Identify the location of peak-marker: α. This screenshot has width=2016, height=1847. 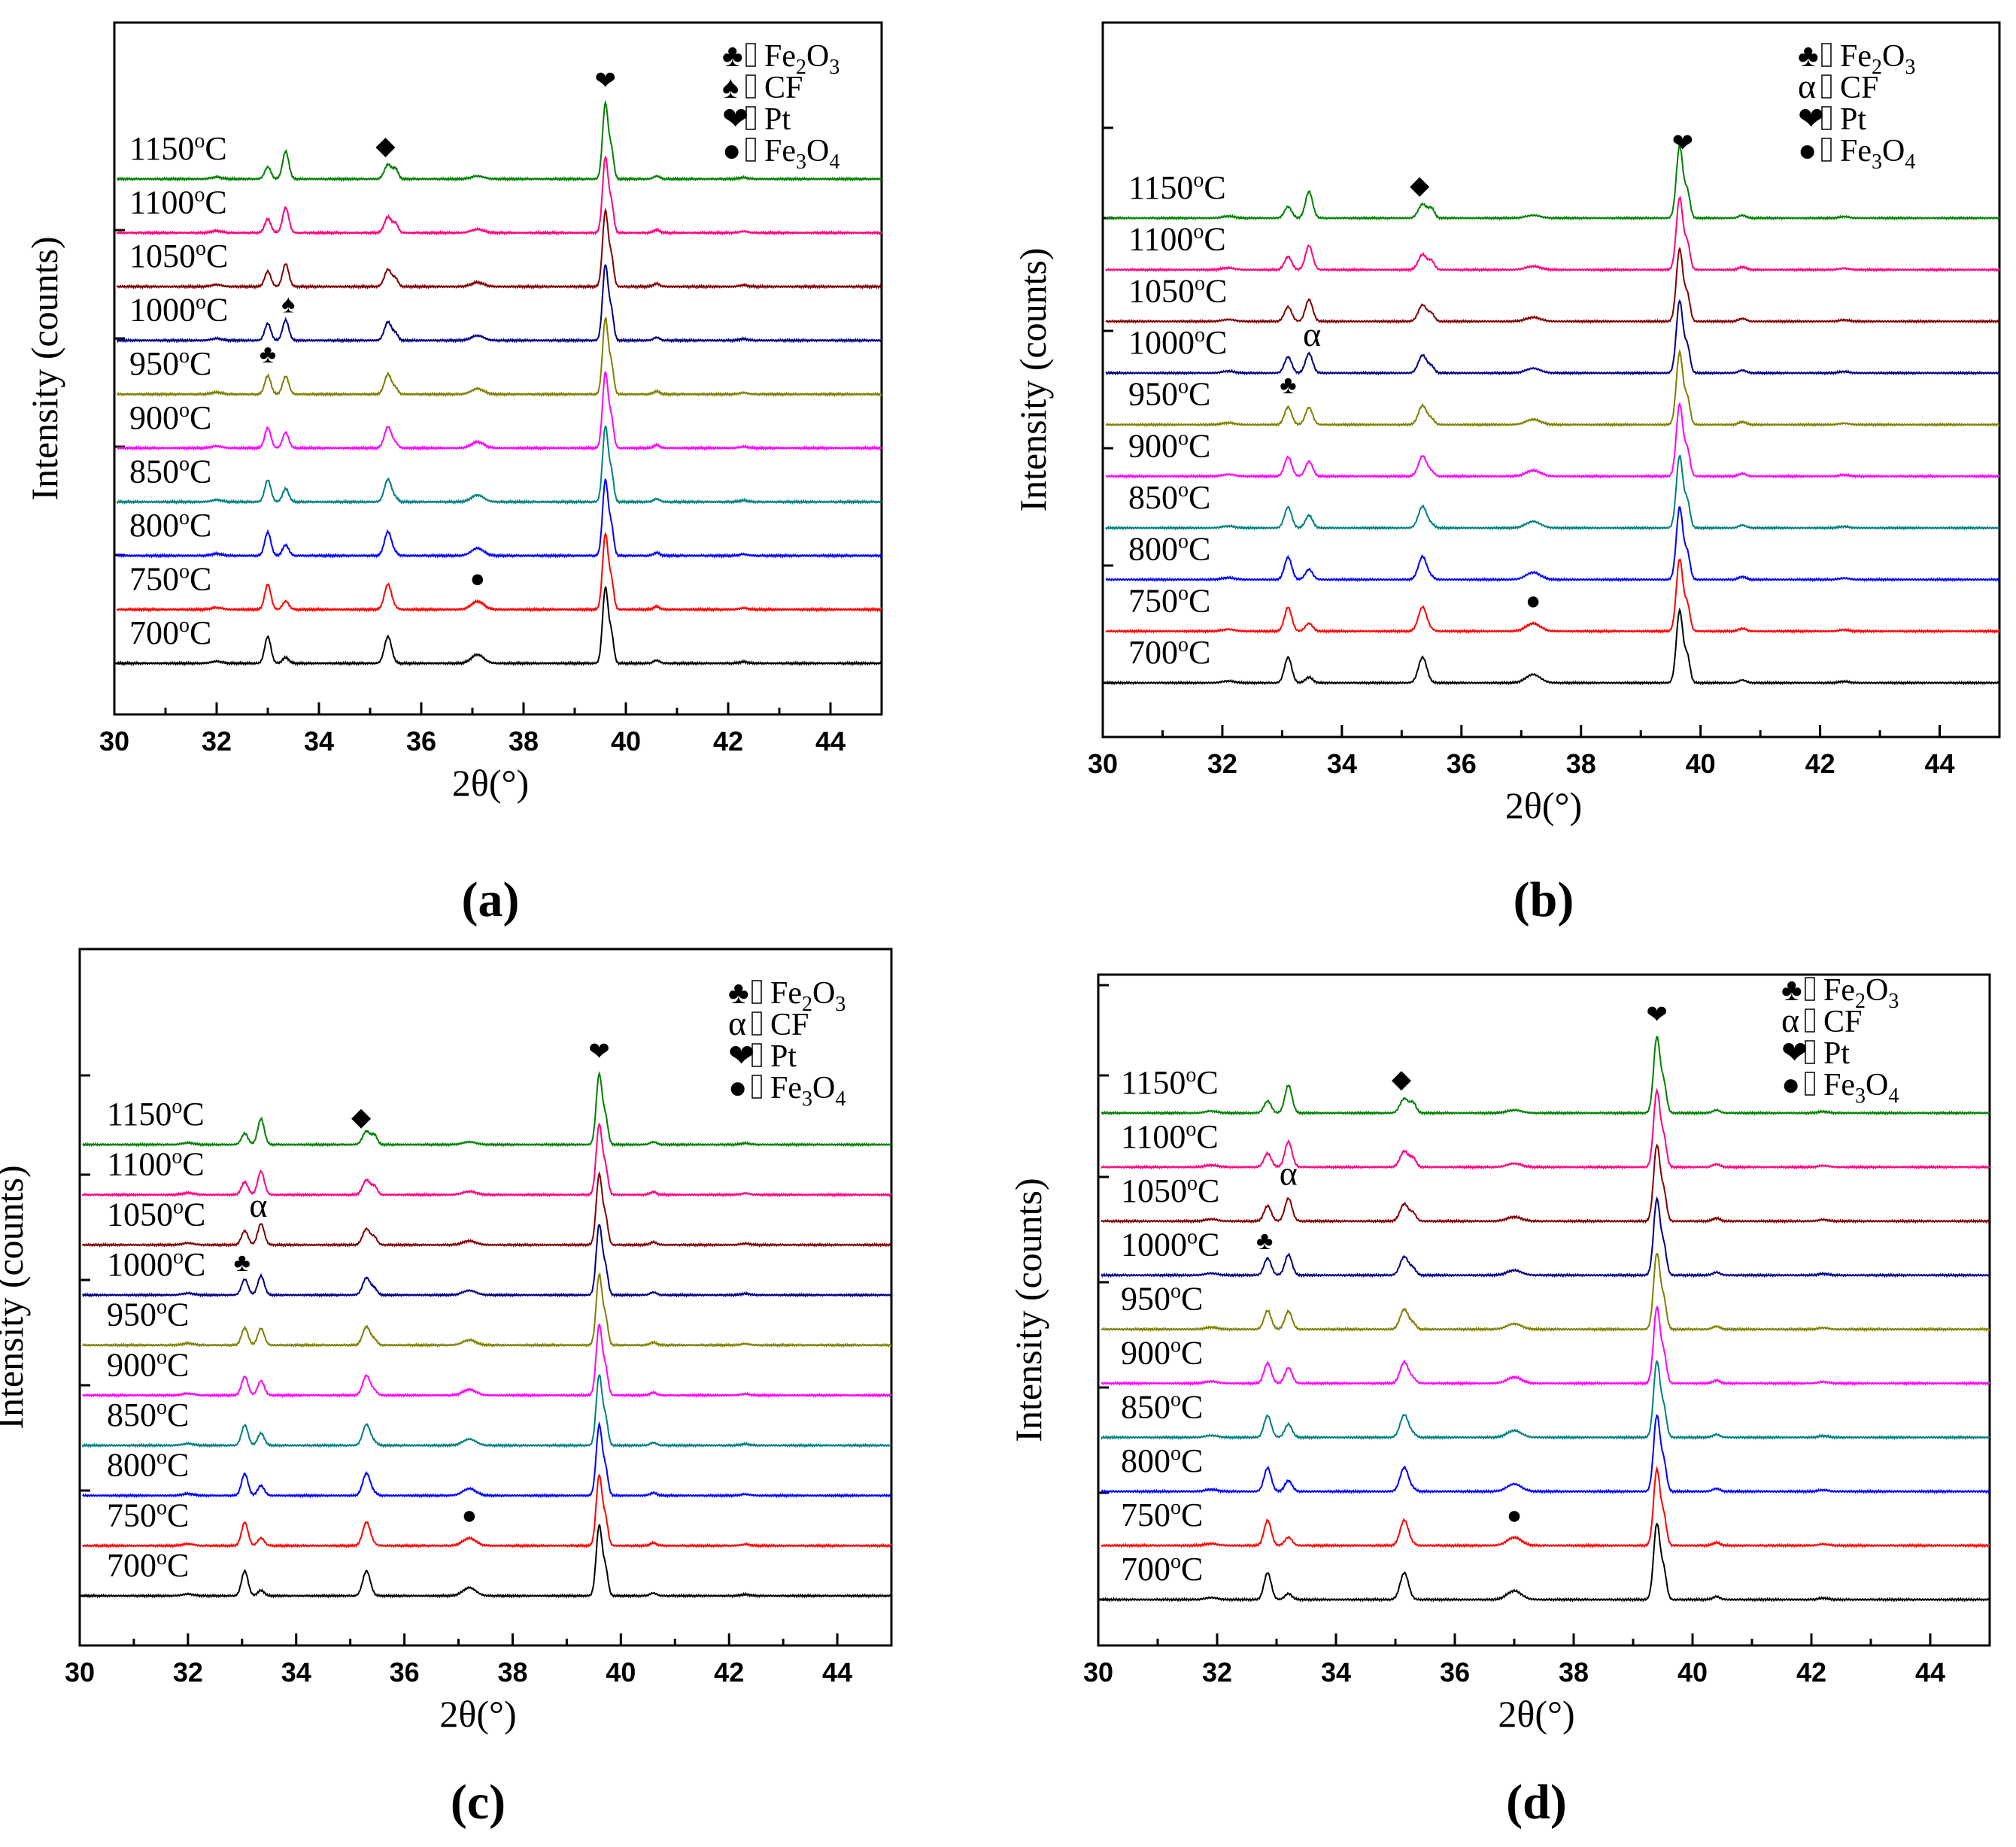
(258, 1205).